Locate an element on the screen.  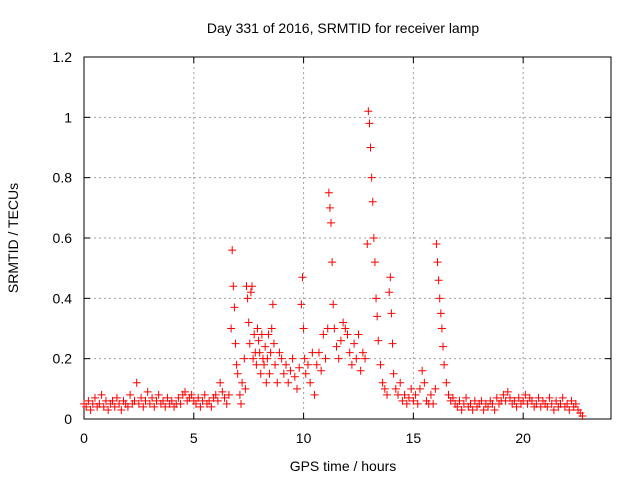
y-axis-label: SRMTID / TECUs is located at coordinates (13, 238).